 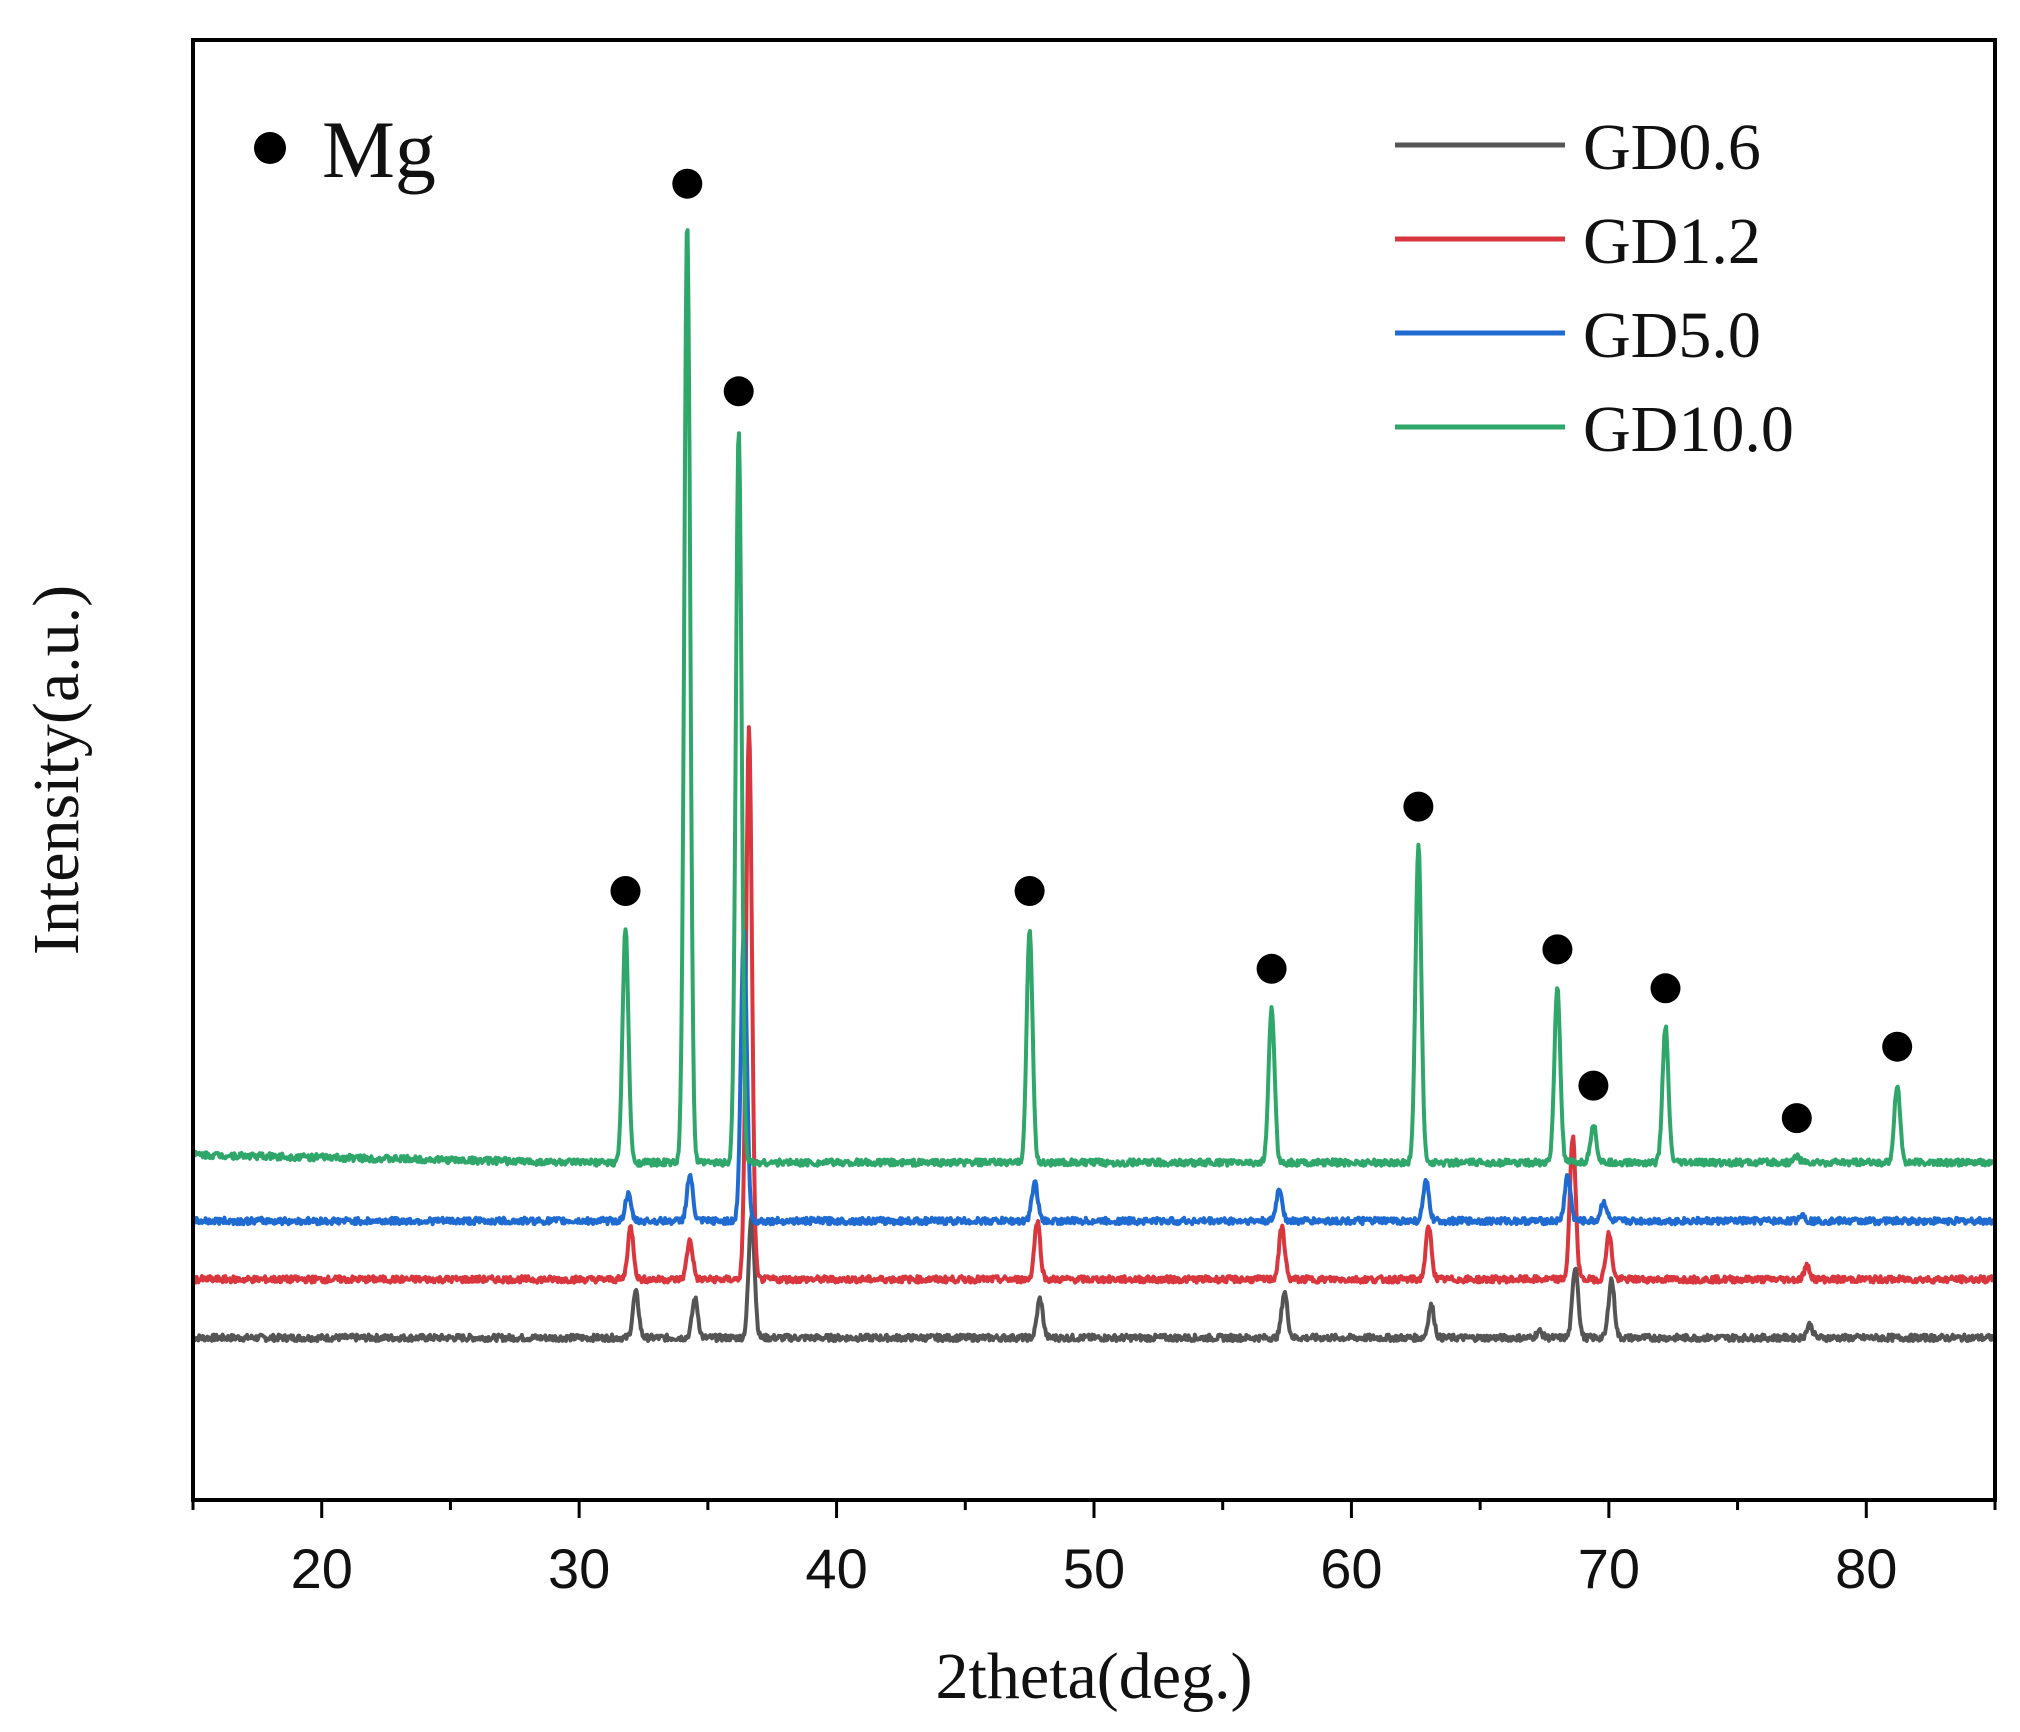 I want to click on x-tick-label: 30, so click(x=579, y=1568).